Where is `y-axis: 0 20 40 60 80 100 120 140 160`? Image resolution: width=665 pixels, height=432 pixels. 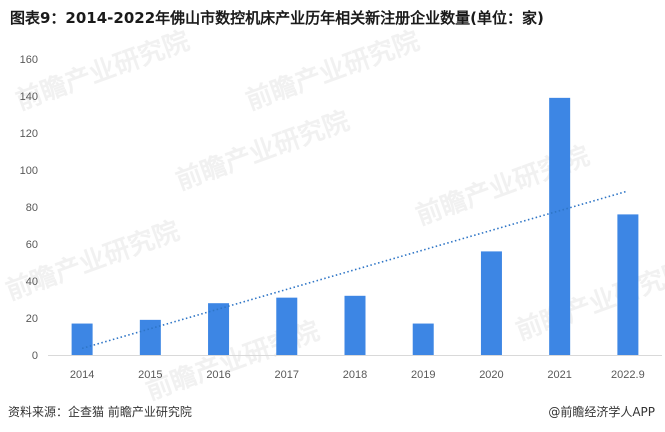 y-axis: 0 20 40 60 80 100 120 140 160 is located at coordinates (29, 208).